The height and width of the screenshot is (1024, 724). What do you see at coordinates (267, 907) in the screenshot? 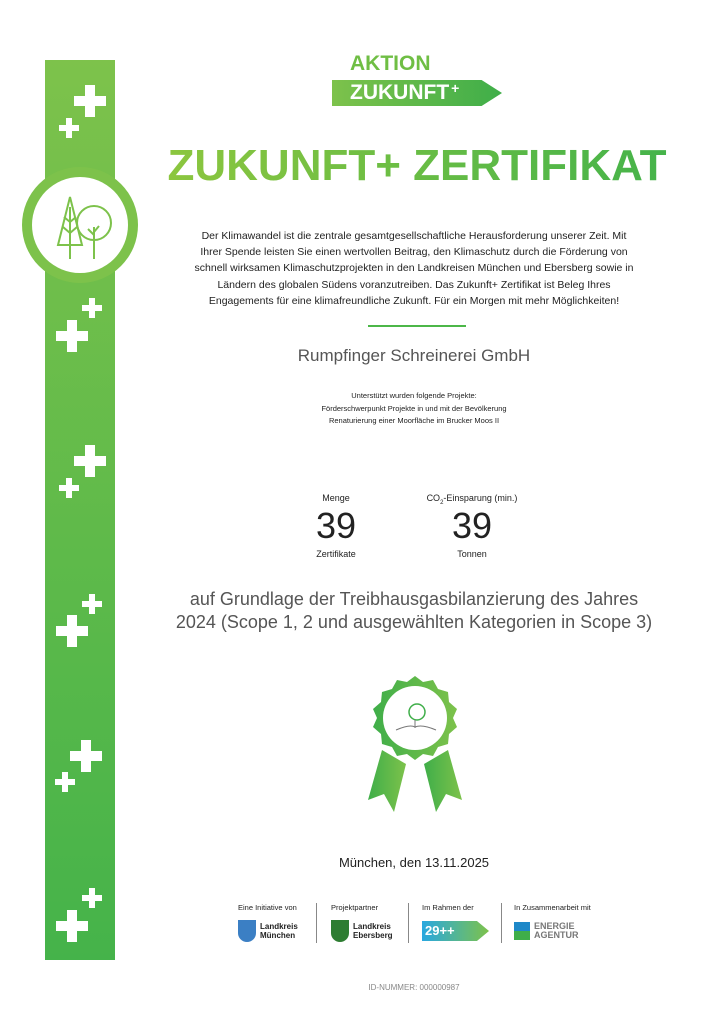
I see `partner-label: Eine Initiative von` at bounding box center [267, 907].